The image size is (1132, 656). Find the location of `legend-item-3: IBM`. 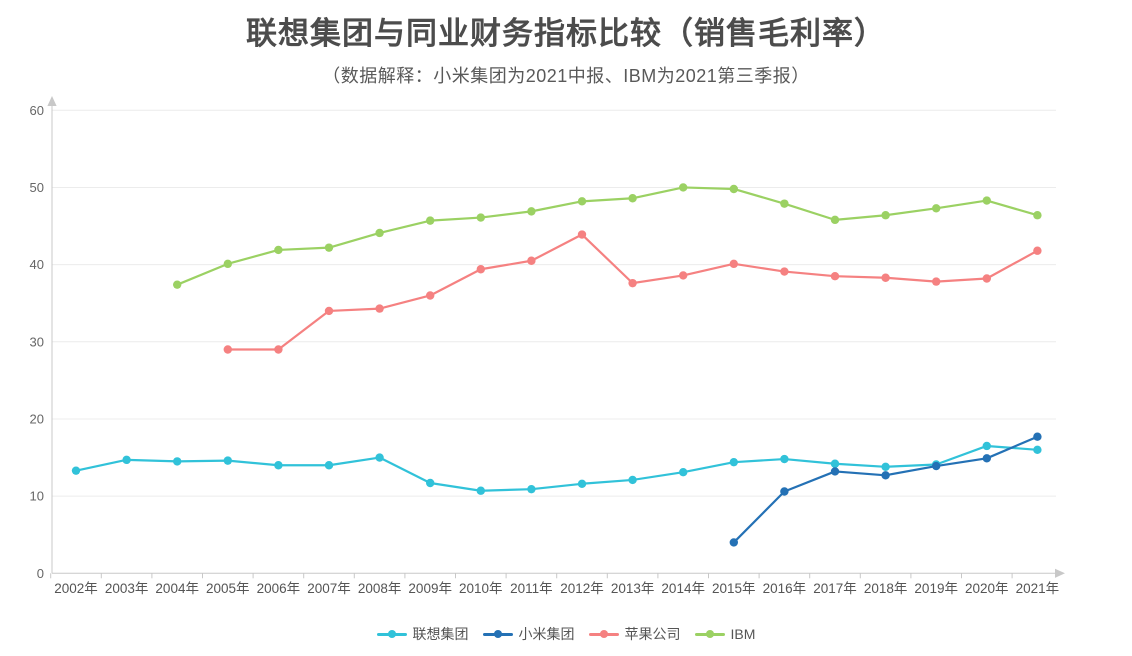

legend-item-3: IBM is located at coordinates (724, 634).